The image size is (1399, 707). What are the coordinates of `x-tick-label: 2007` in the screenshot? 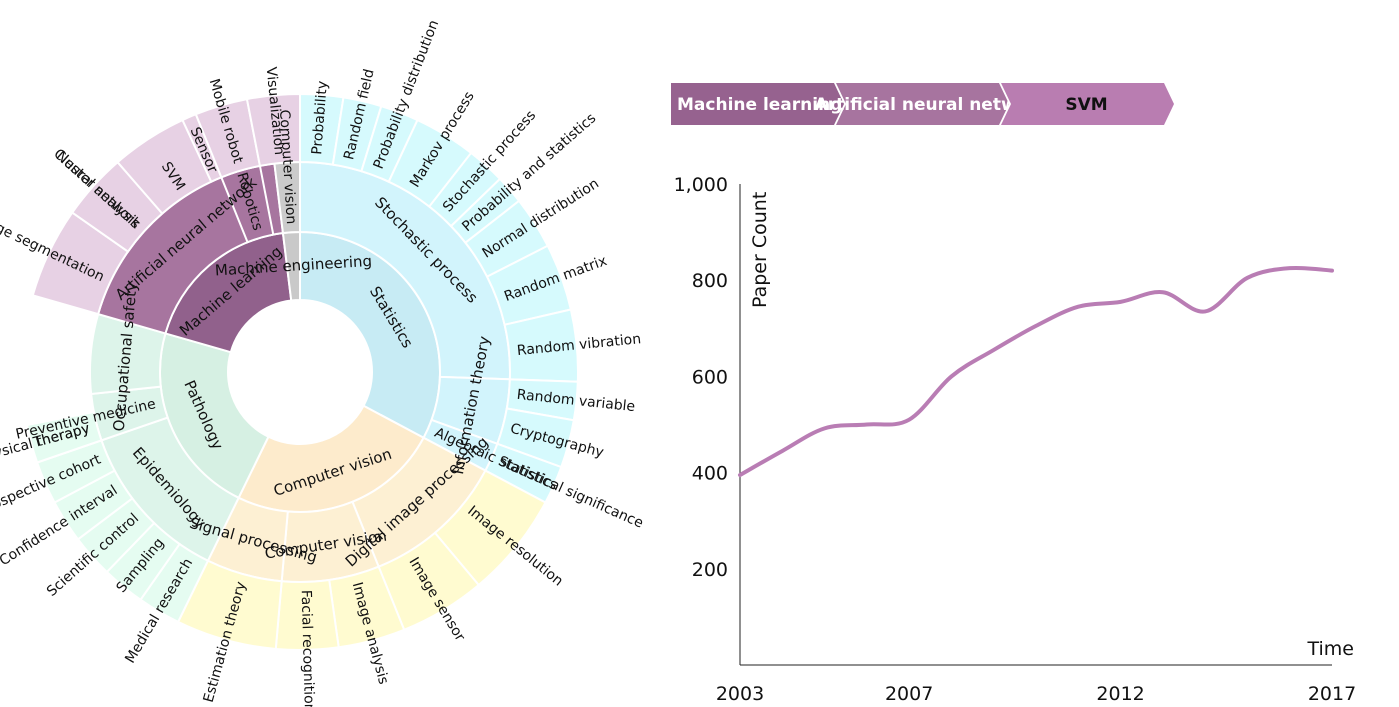 It's located at (909, 694).